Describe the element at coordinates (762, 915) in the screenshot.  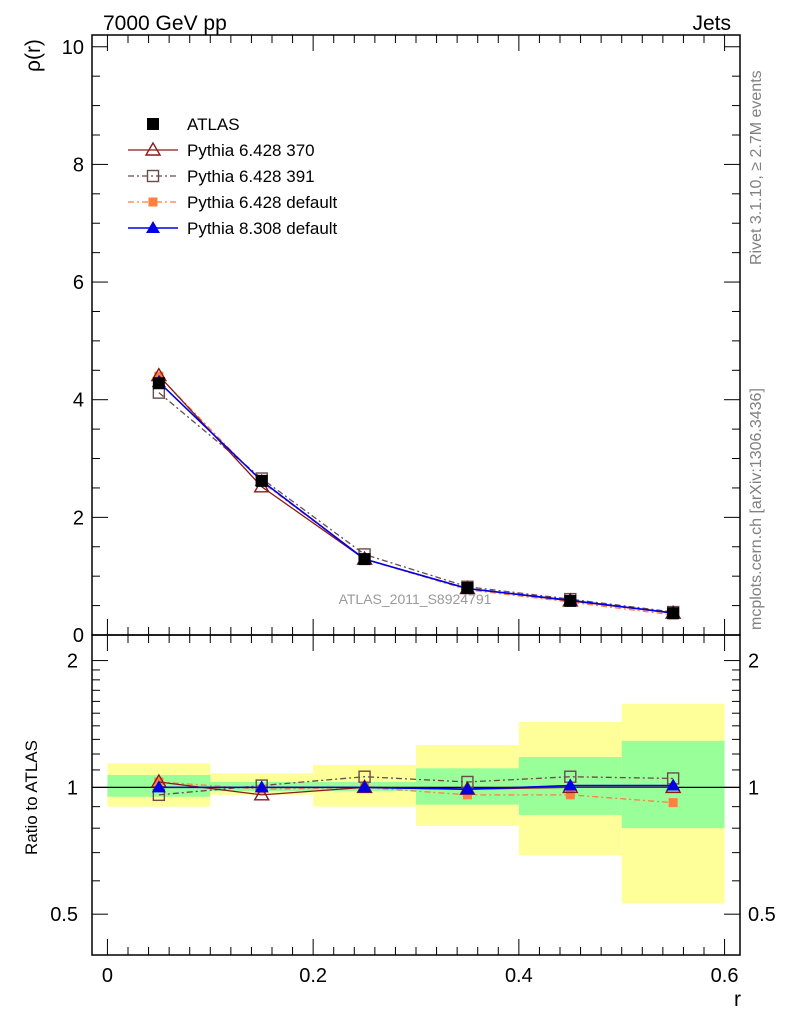
I see `ratio-y-tick-label-right: 0.5` at that location.